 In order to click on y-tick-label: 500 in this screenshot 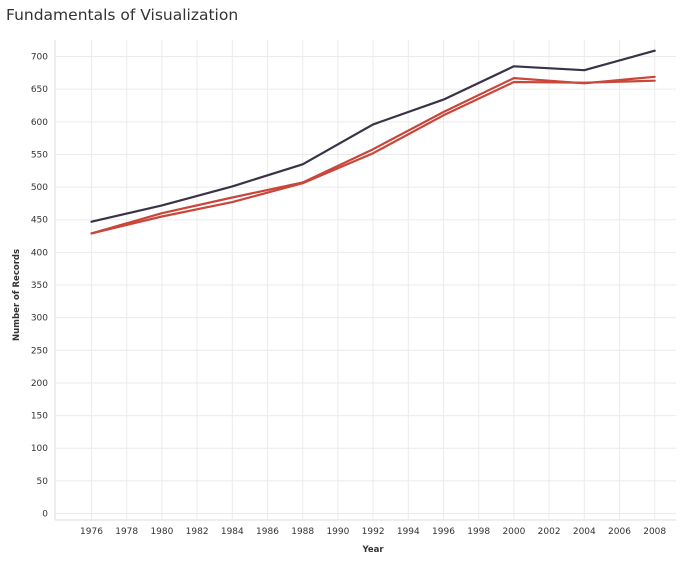, I will do `click(39, 188)`.